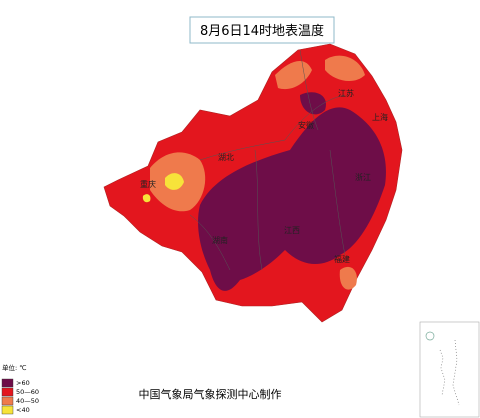 The width and height of the screenshot is (480, 418). What do you see at coordinates (23, 383) in the screenshot?
I see `legend-label: >60` at bounding box center [23, 383].